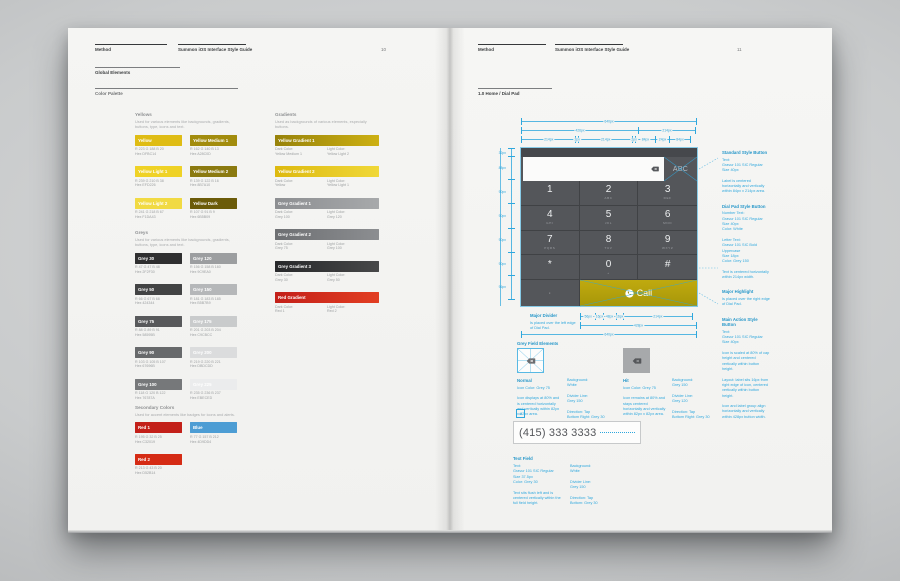 This screenshot has height=581, width=900. Describe the element at coordinates (201, 366) in the screenshot. I see `swatch-hex: Hex DBDCDD` at that location.